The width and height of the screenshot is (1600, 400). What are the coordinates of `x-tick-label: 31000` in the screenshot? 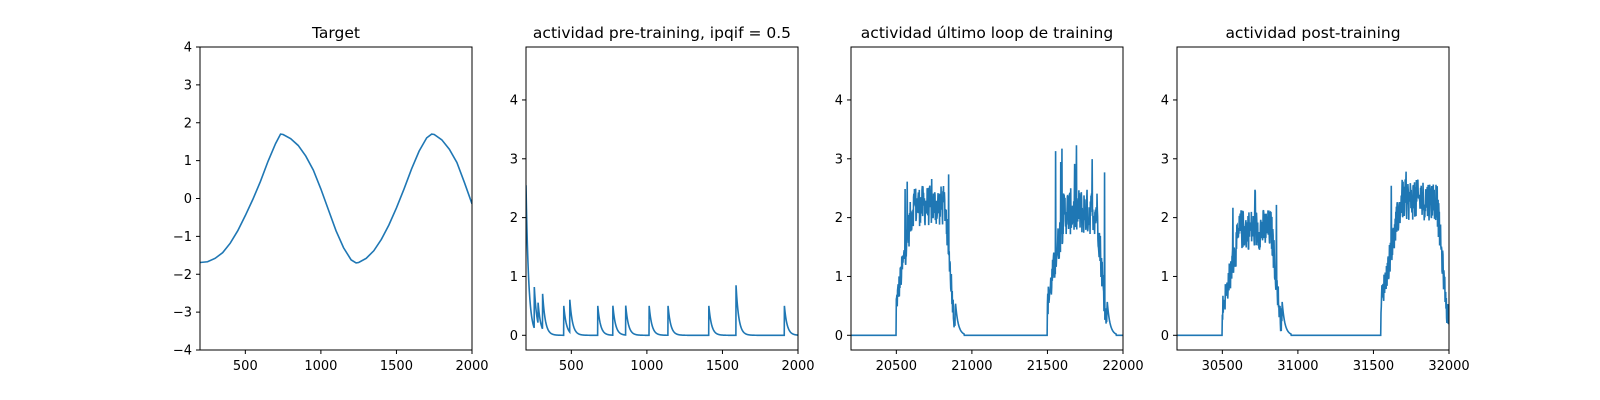 It's located at (1297, 366).